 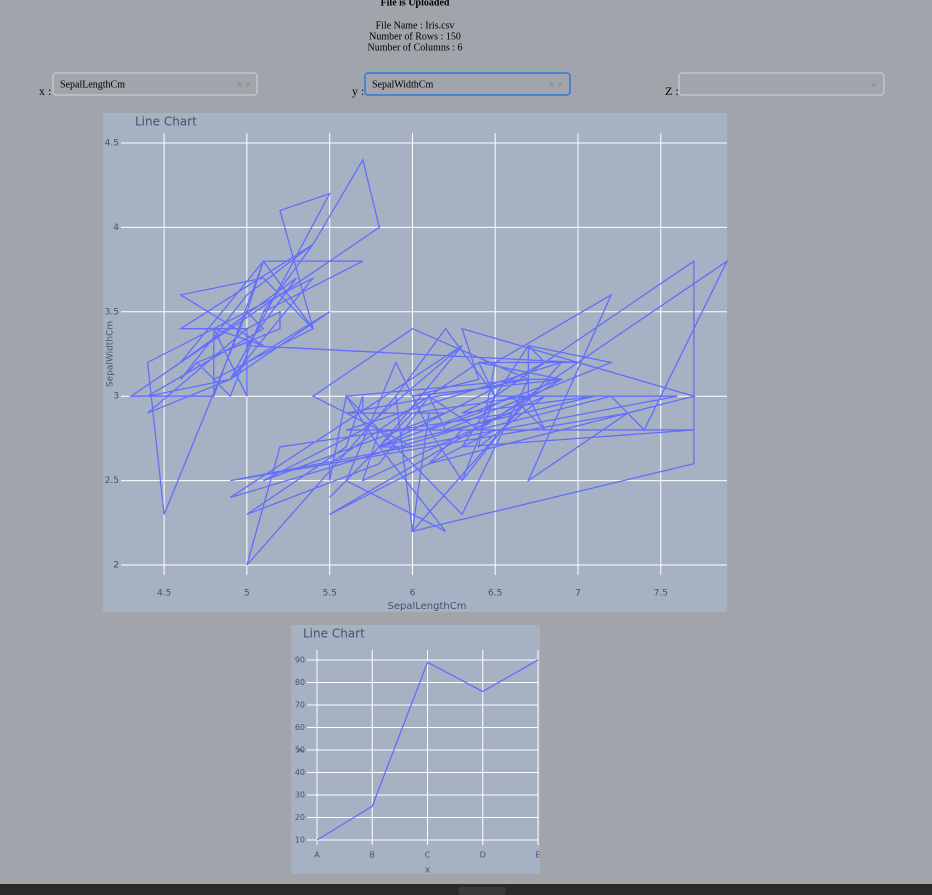 What do you see at coordinates (247, 594) in the screenshot?
I see `x-tick-label: 5` at bounding box center [247, 594].